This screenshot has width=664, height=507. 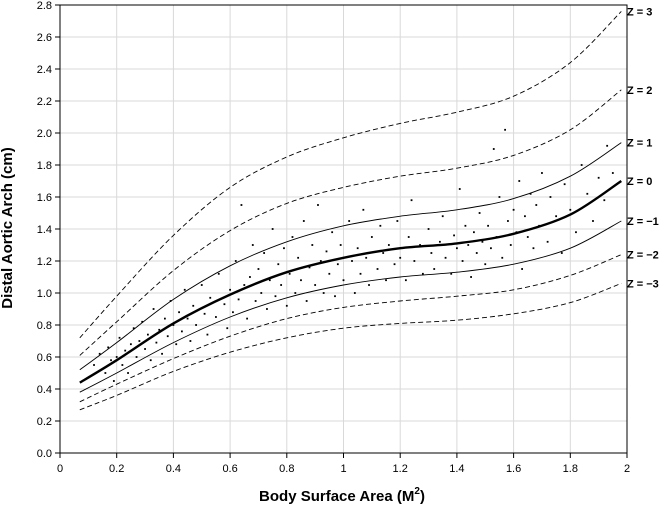 I want to click on x-axis-title-main: Body Surface Area (M, so click(x=336, y=496).